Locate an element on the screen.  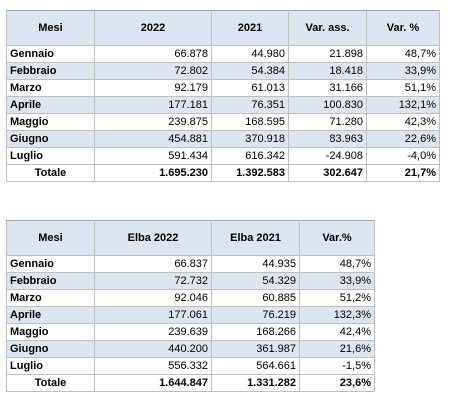
cell-value: 556.332 is located at coordinates (153, 366).